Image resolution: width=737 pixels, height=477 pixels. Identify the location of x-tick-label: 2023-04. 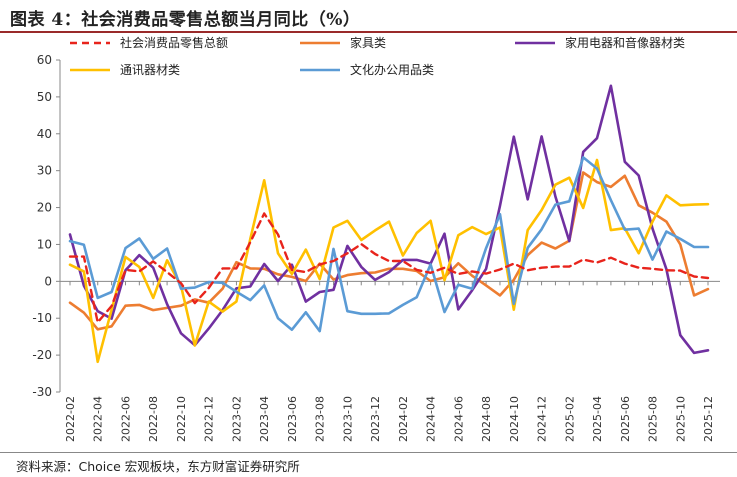
(264, 419).